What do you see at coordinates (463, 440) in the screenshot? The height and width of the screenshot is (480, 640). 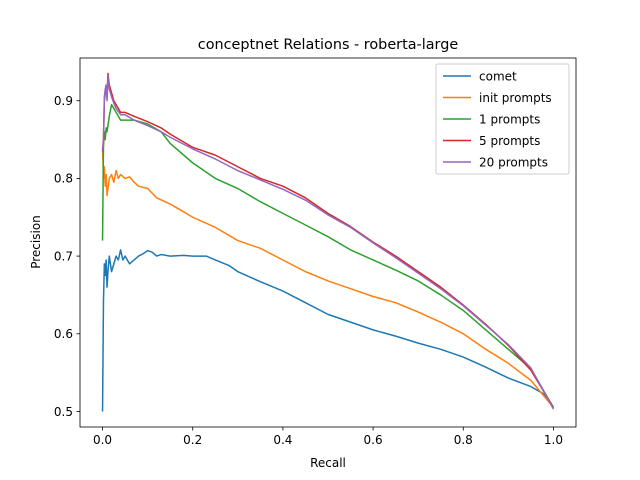 I see `x-tick-label: 0.8` at bounding box center [463, 440].